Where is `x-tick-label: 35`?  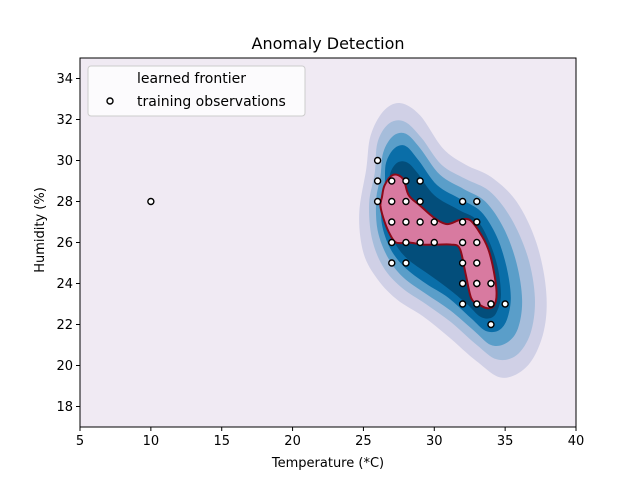 x-tick-label: 35 is located at coordinates (505, 441).